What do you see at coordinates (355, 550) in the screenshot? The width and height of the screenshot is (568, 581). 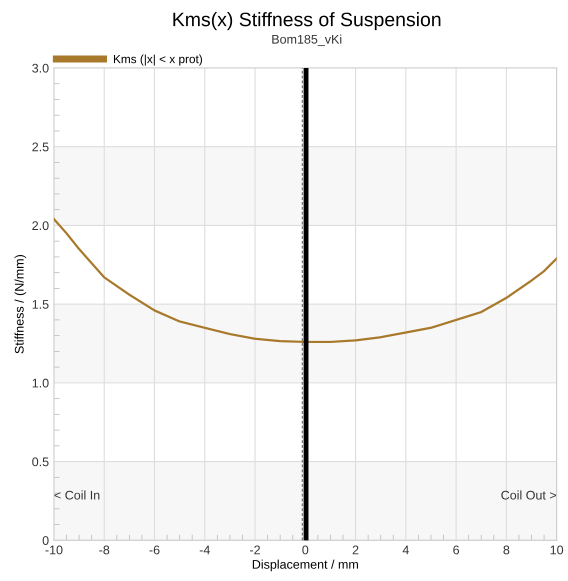 I see `x-tick-label: 2` at bounding box center [355, 550].